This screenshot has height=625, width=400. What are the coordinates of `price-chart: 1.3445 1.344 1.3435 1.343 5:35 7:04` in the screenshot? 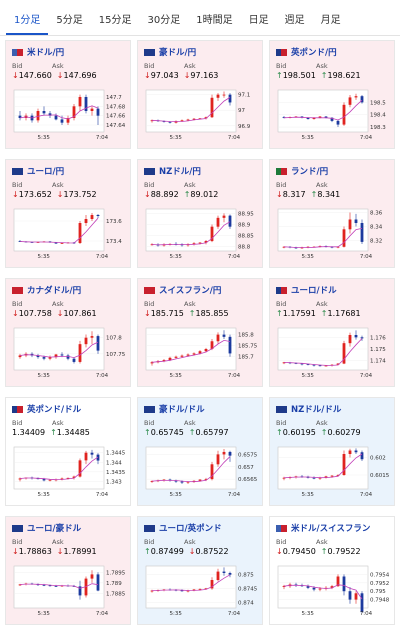 It's located at (68, 471).